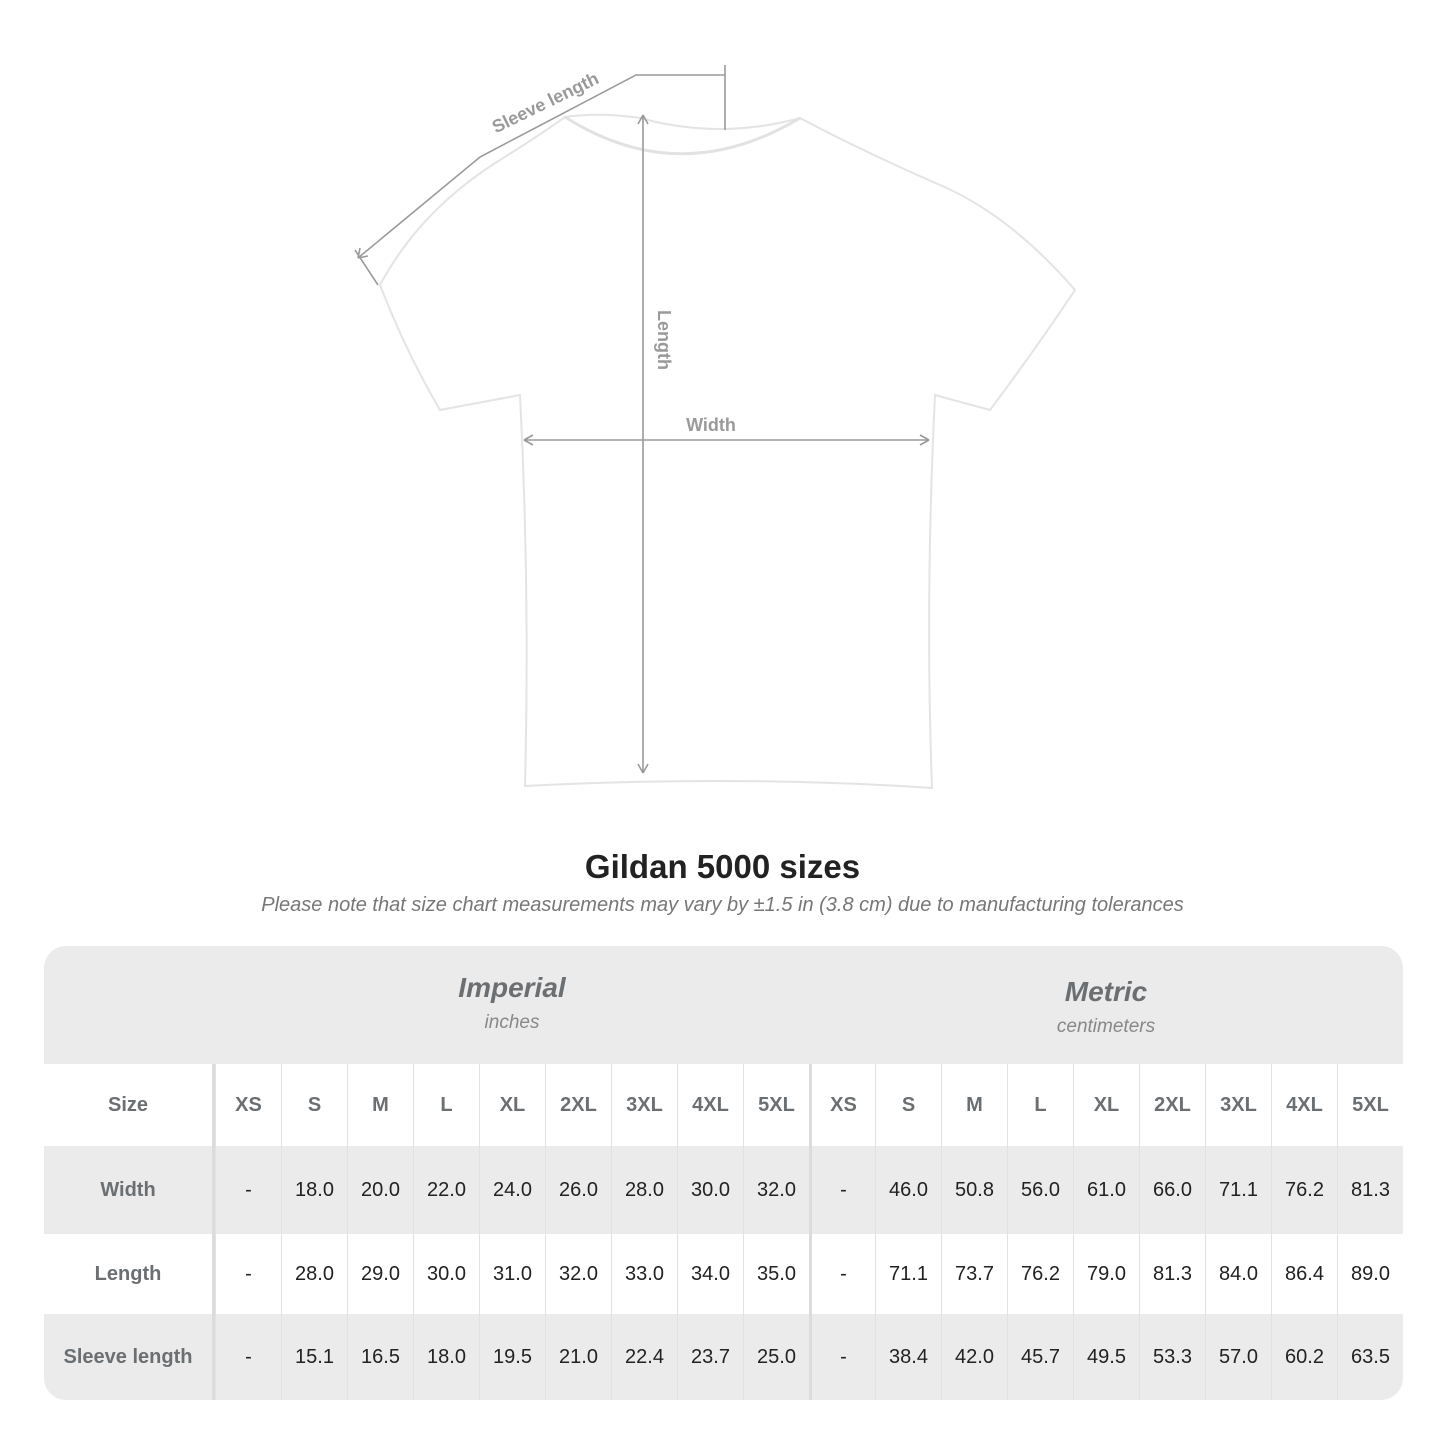  What do you see at coordinates (682, 135) in the screenshot?
I see `collar` at bounding box center [682, 135].